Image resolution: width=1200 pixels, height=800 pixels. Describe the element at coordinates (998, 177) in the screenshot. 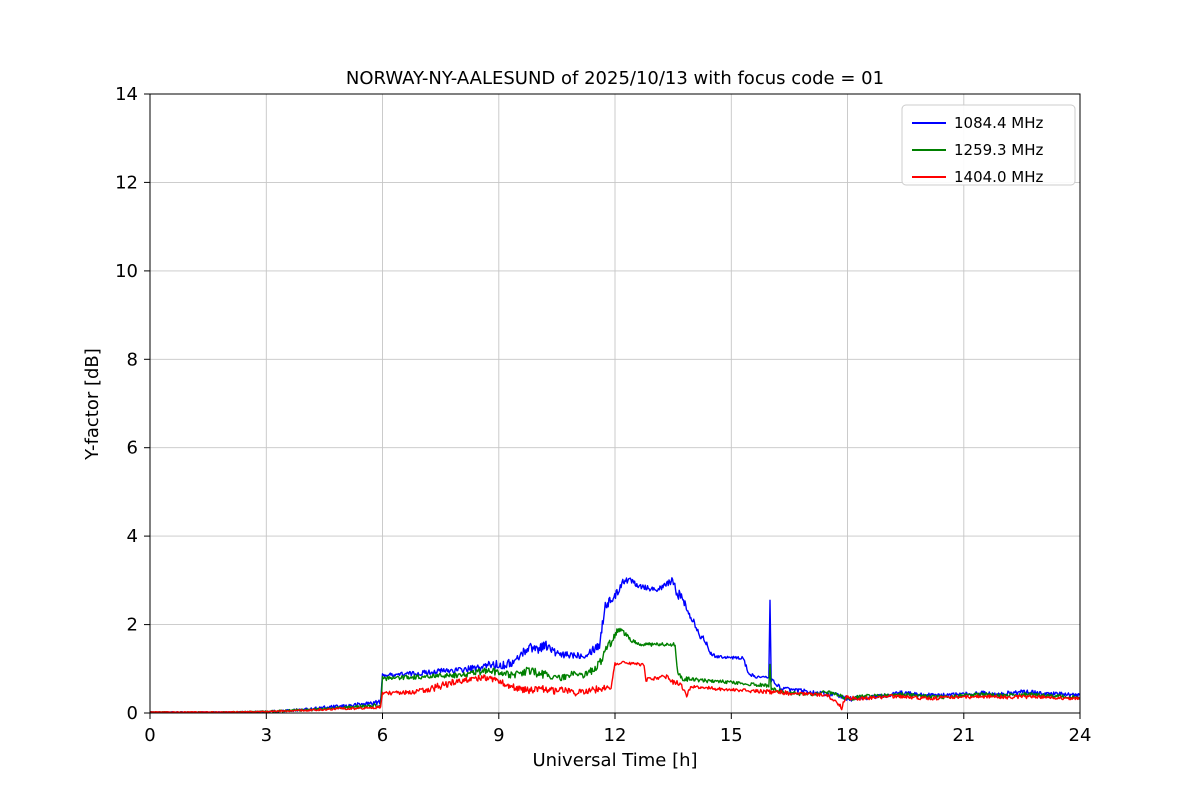

I see `legend-label: 1404.0 MHz` at that location.